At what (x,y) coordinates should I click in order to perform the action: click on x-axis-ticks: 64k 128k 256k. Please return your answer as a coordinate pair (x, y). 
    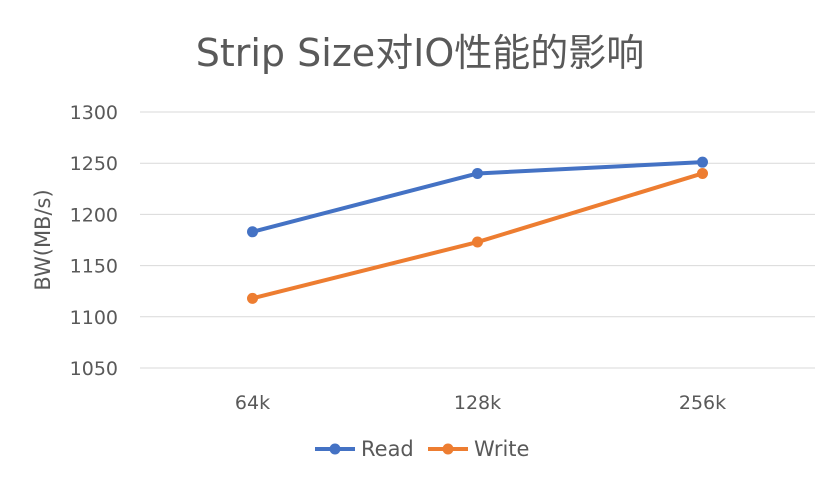
    Looking at the image, I should click on (480, 403).